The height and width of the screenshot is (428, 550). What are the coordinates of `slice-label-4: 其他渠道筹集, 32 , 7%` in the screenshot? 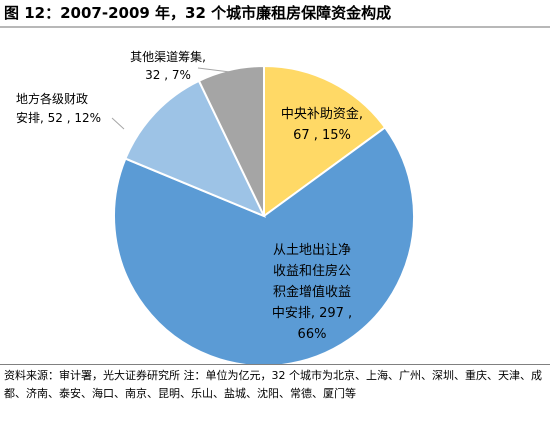 It's located at (168, 65).